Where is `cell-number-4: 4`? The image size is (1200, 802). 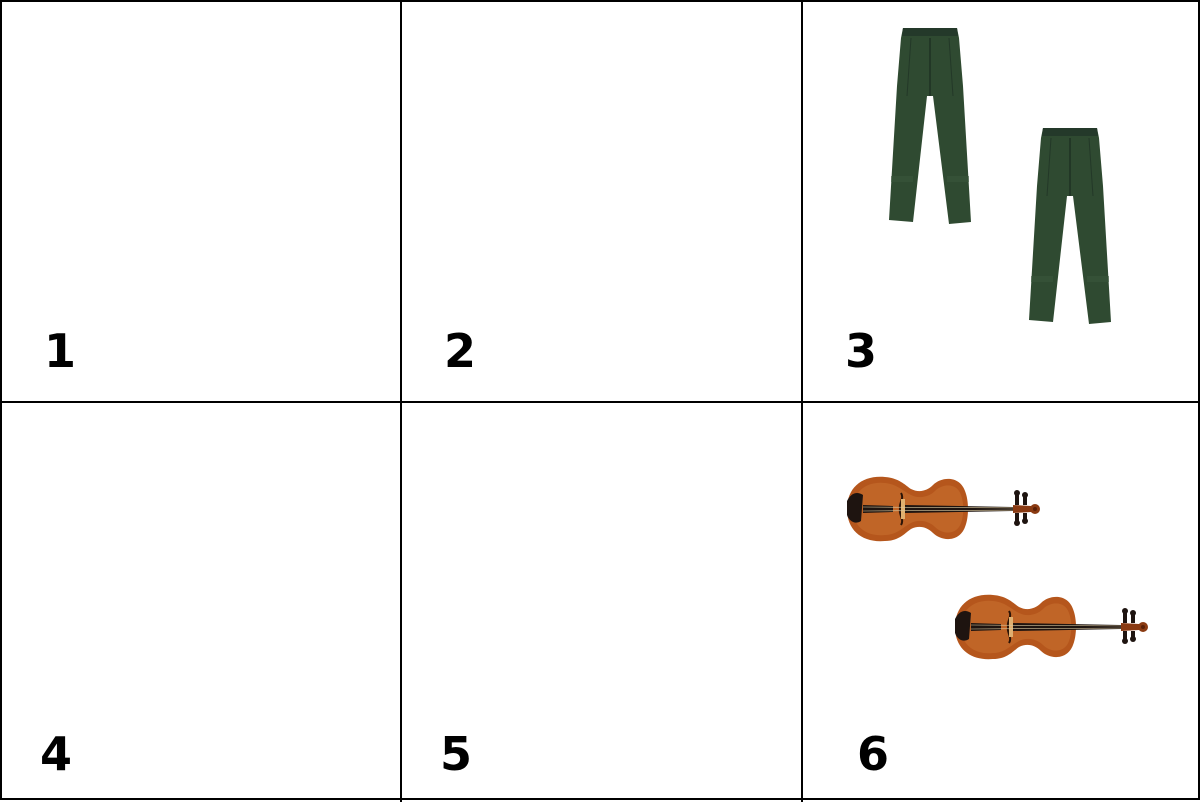 cell-number-4: 4 is located at coordinates (56, 754).